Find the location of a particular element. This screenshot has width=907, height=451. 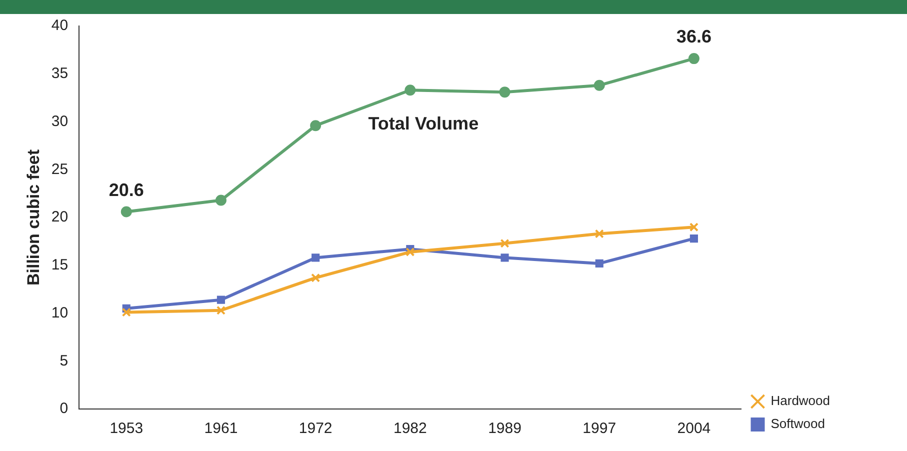

y-tick-label: 35 is located at coordinates (59, 73).